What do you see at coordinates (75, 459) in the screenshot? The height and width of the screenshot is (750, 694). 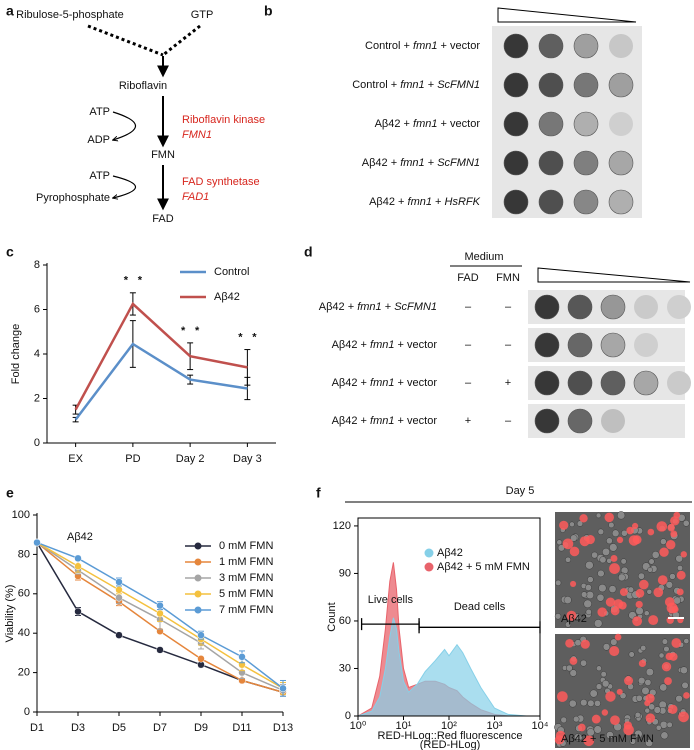 I see `x-tick-label: EX` at bounding box center [75, 459].